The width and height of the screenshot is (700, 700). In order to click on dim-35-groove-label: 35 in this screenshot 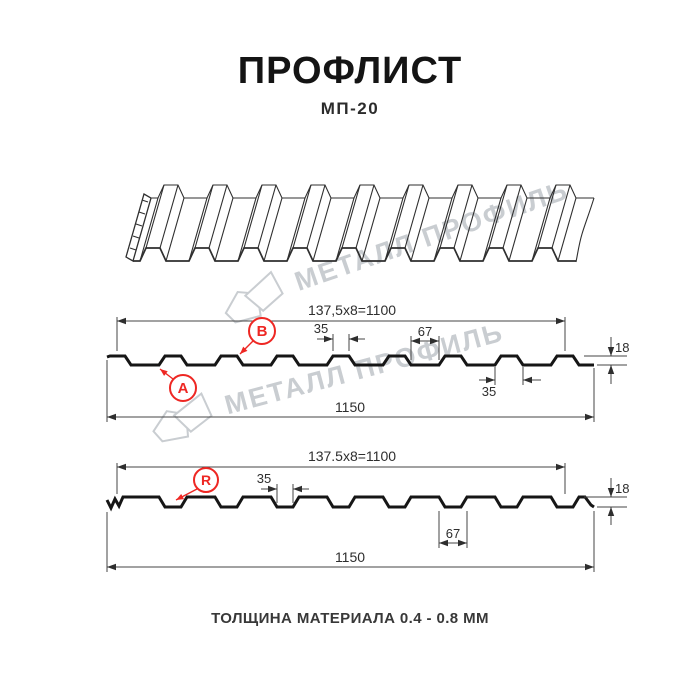, I will do `click(264, 478)`.